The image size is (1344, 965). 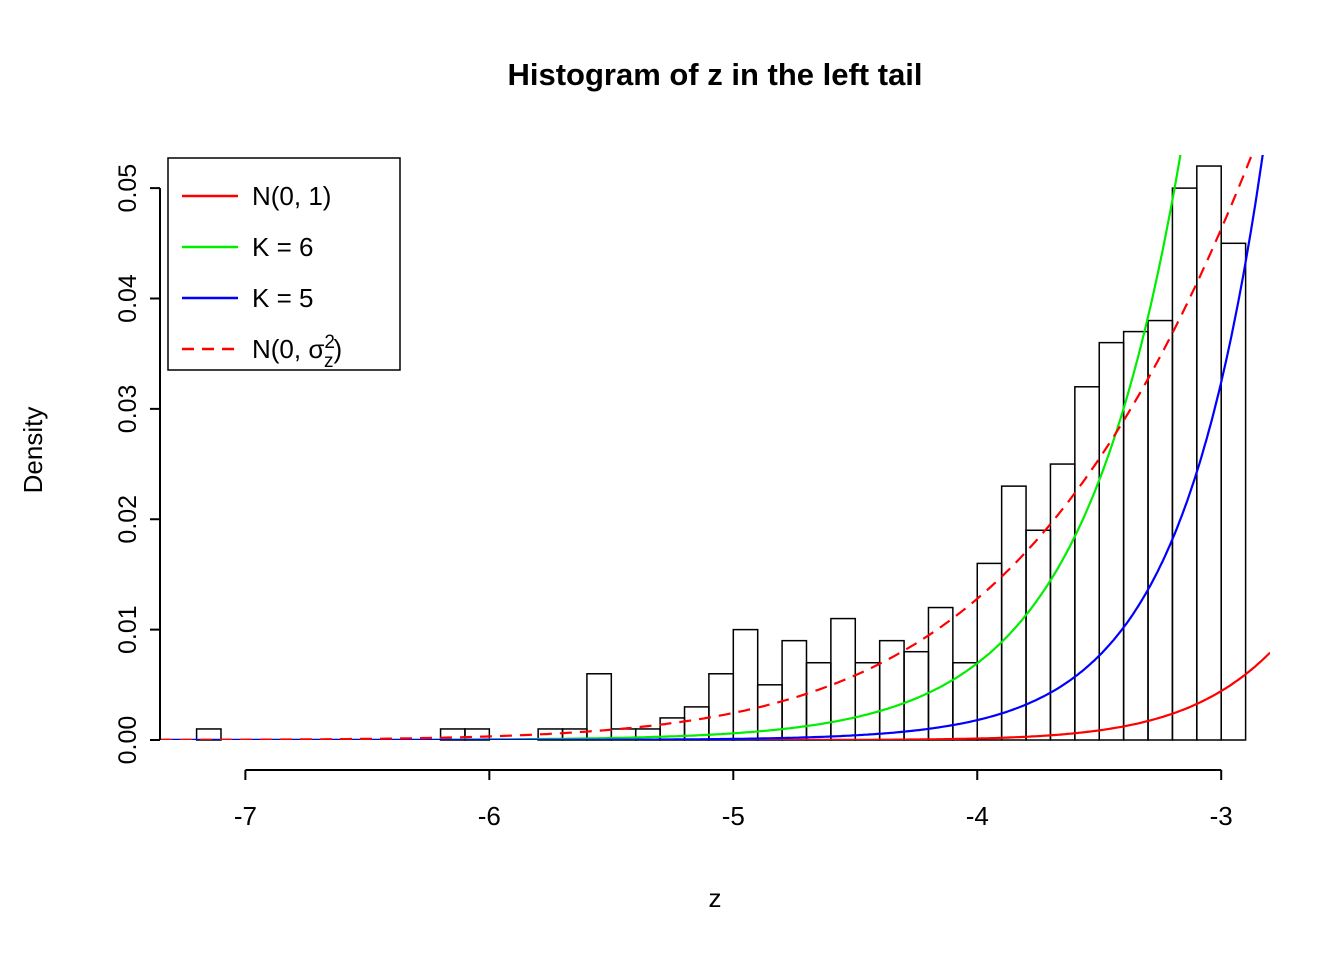 I want to click on y-tick-label: 0.04, so click(x=128, y=298).